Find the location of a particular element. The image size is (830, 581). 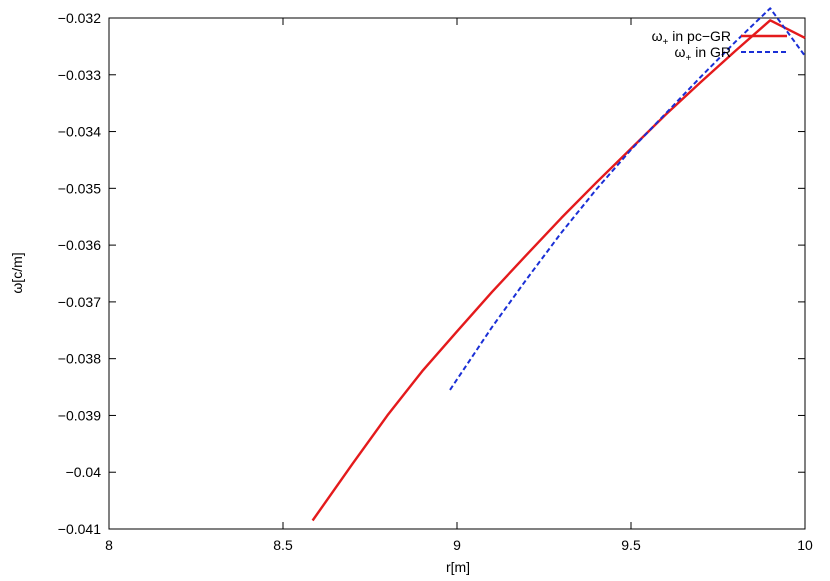

legend-label: ω+ in GR is located at coordinates (703, 54).